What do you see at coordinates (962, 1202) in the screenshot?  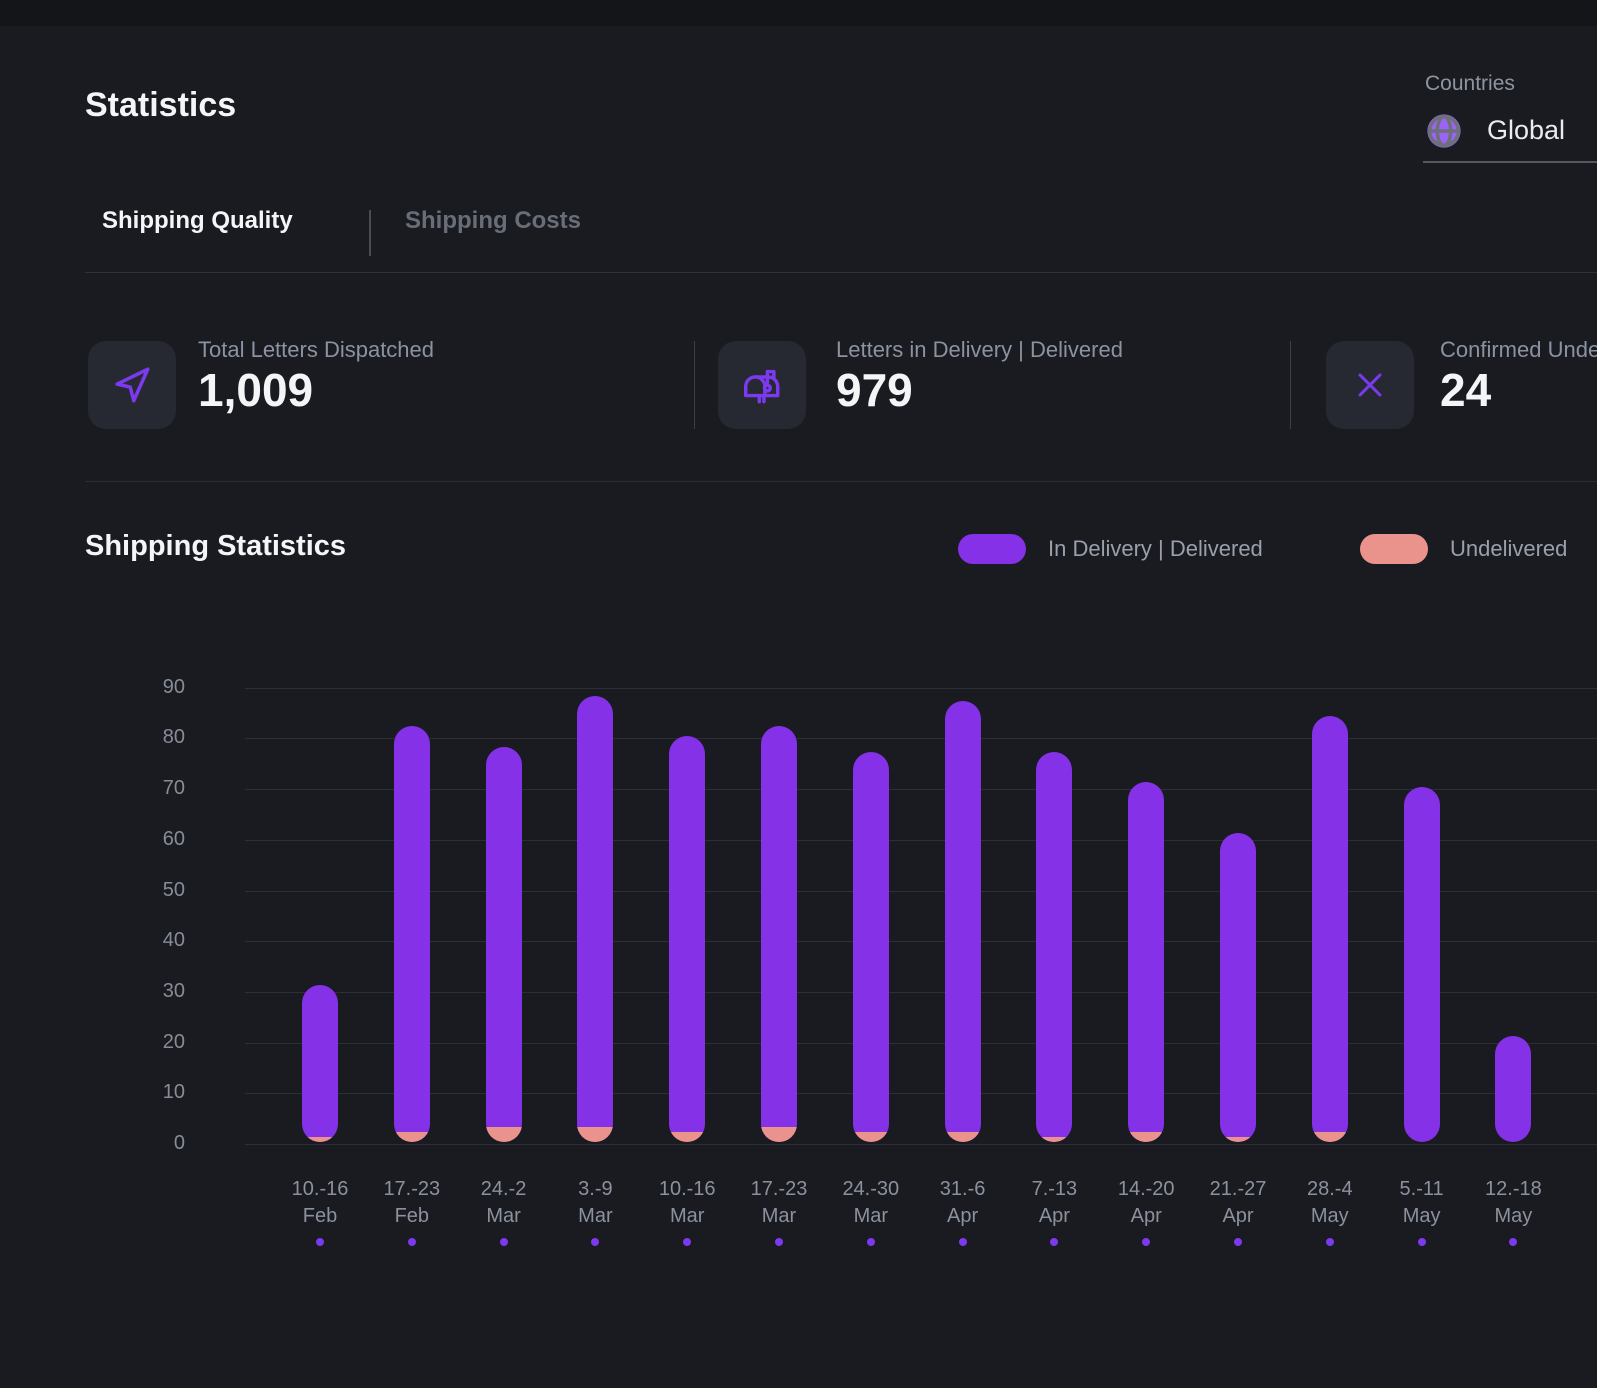 I see `x-label-31.-6-Apr: 31.-6 Apr` at bounding box center [962, 1202].